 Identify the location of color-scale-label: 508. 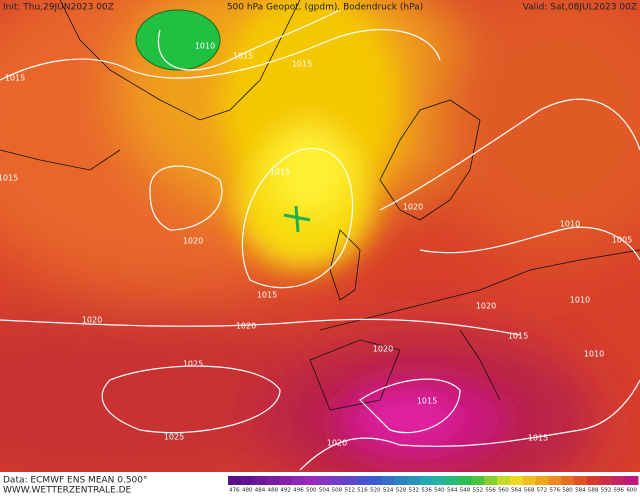
(337, 491).